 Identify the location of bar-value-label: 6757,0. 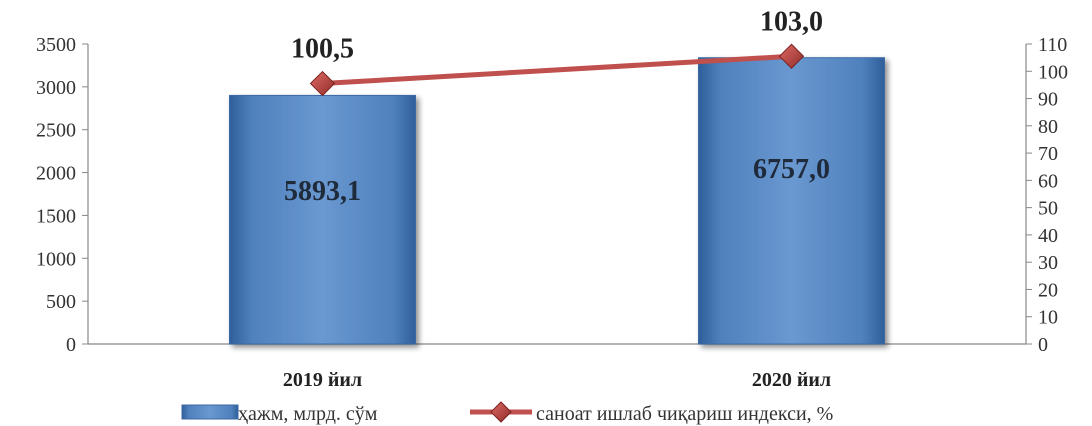
(791, 169).